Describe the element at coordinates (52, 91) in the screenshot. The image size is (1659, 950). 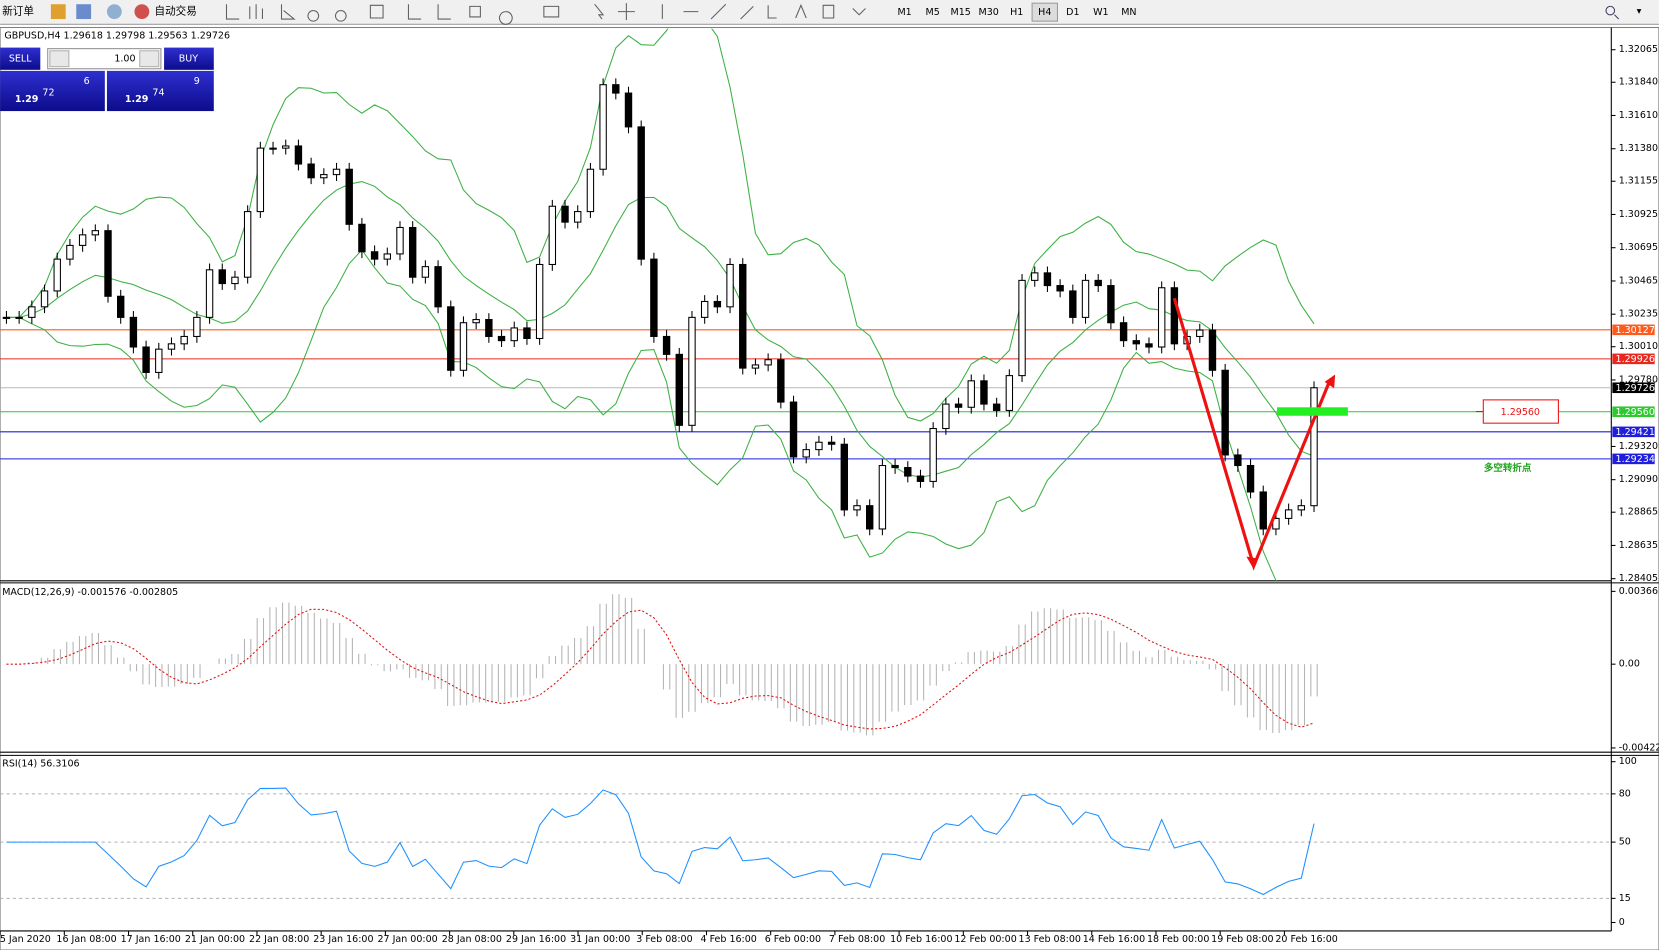
I see `sell-price-box` at that location.